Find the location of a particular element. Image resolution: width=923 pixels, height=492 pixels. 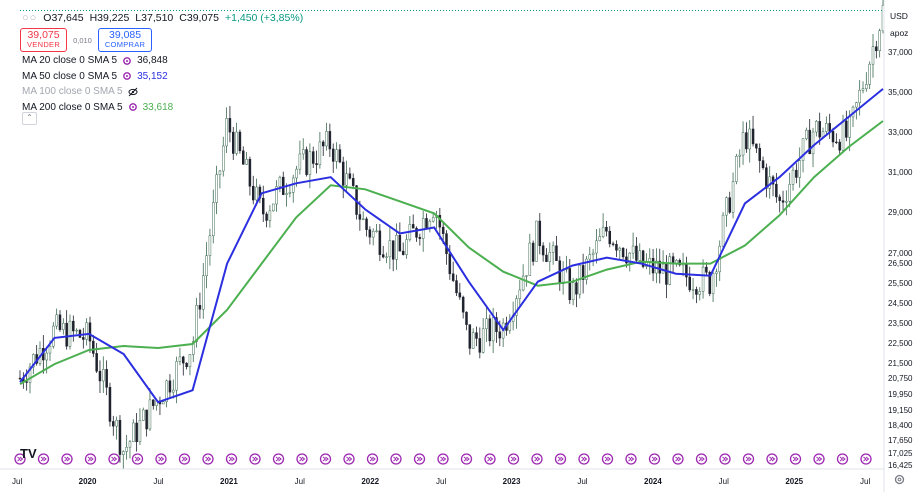

spread-value: 0,010 is located at coordinates (82, 40).